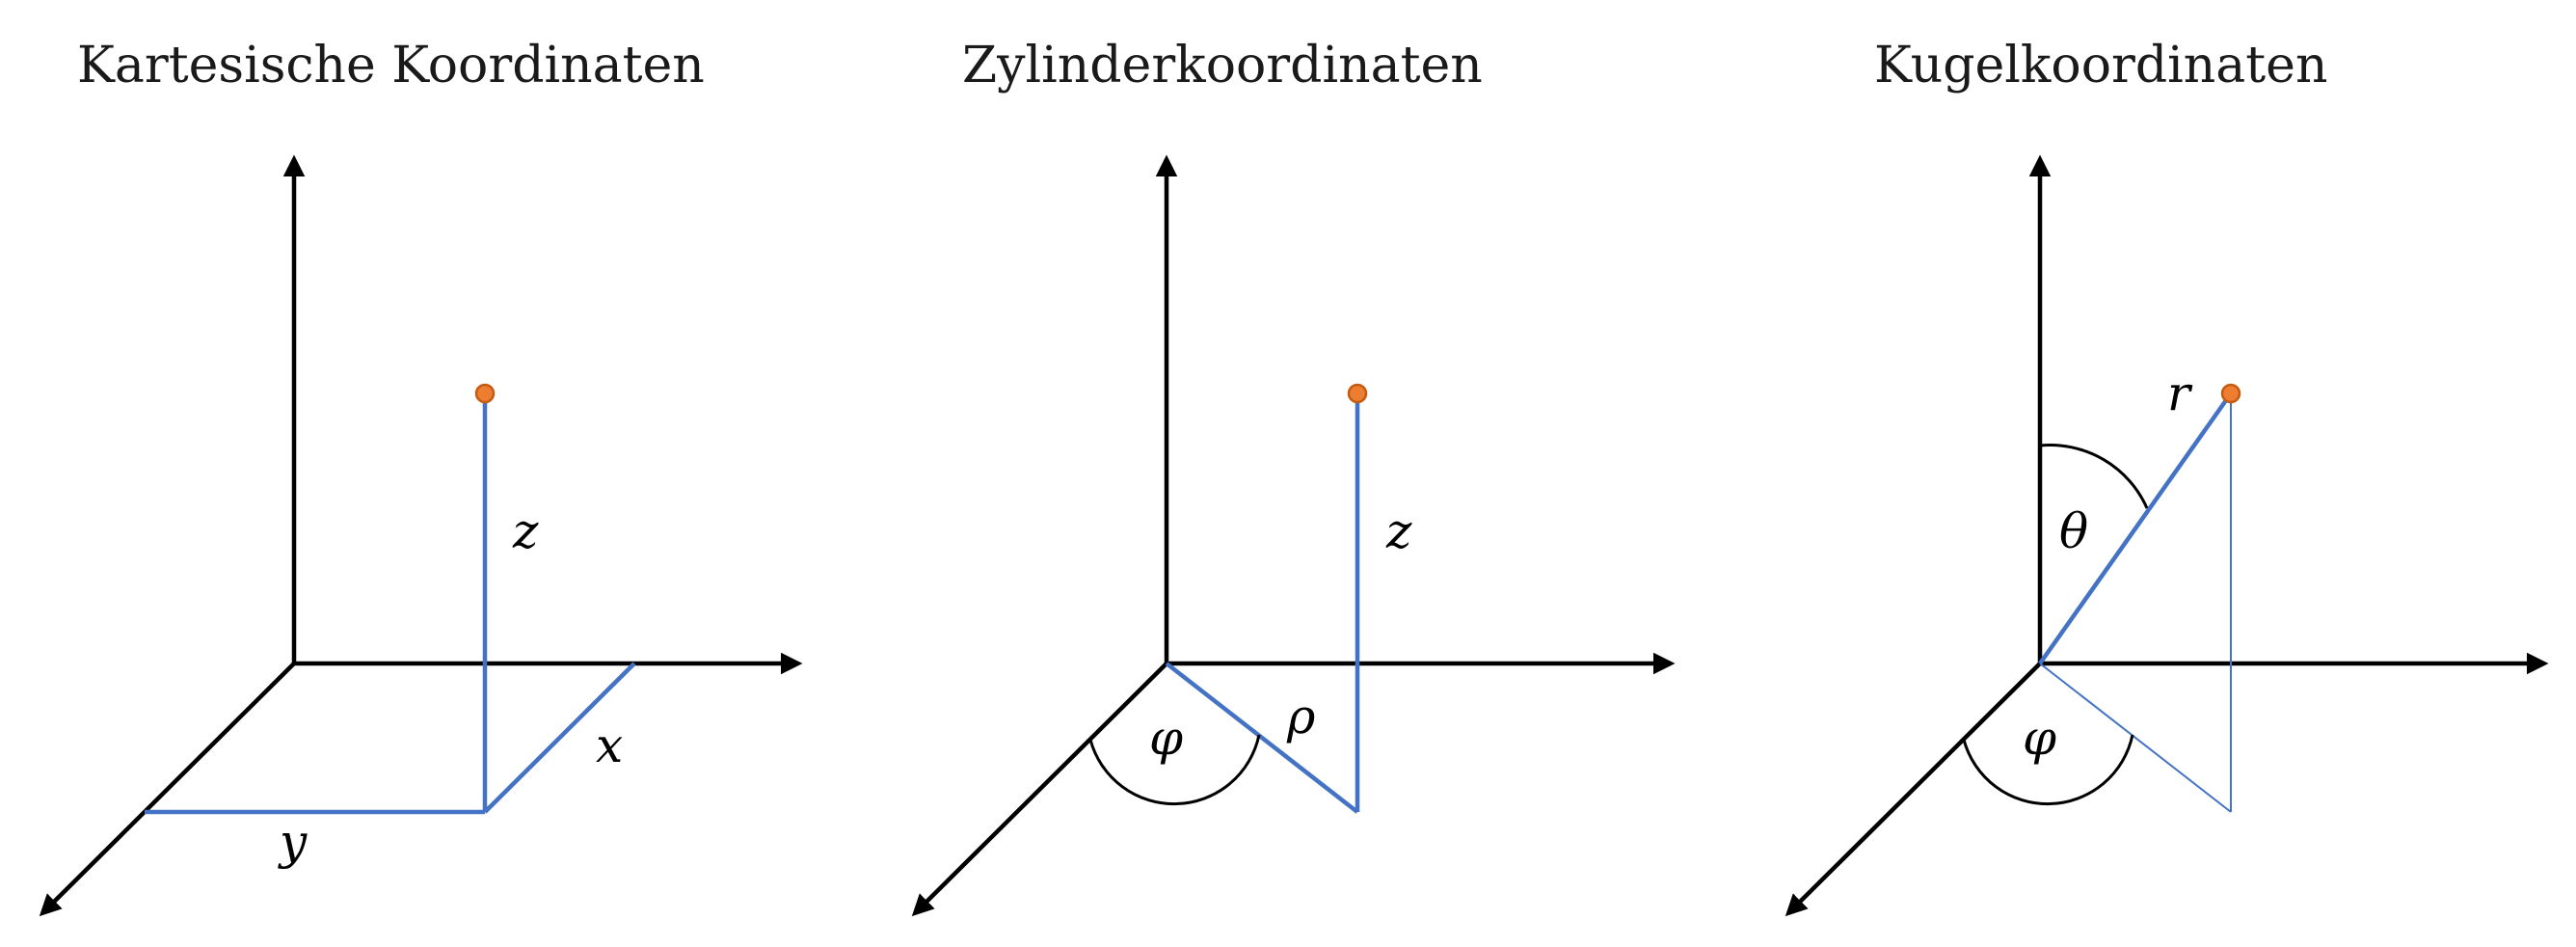 Image resolution: width=2576 pixels, height=947 pixels. What do you see at coordinates (2094, 477) in the screenshot?
I see `theta-angle-arc` at bounding box center [2094, 477].